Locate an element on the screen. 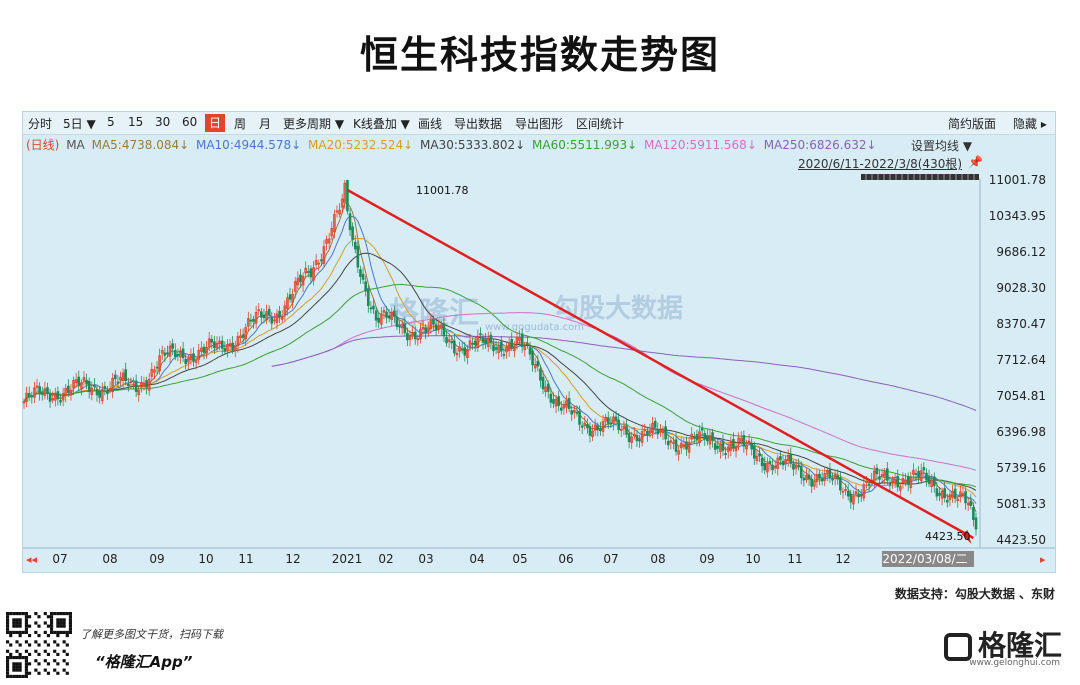  scroll-right-icon: ▸ is located at coordinates (1043, 559).